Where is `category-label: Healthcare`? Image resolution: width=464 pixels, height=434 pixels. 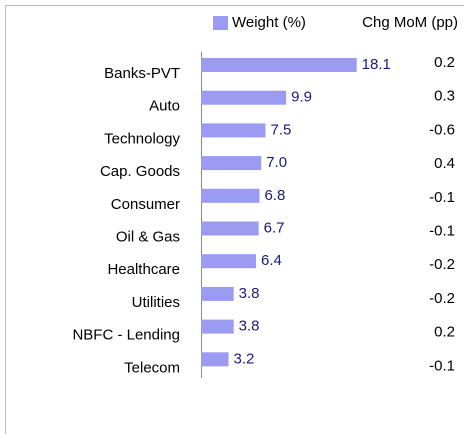
category-label: Healthcare is located at coordinates (143, 269).